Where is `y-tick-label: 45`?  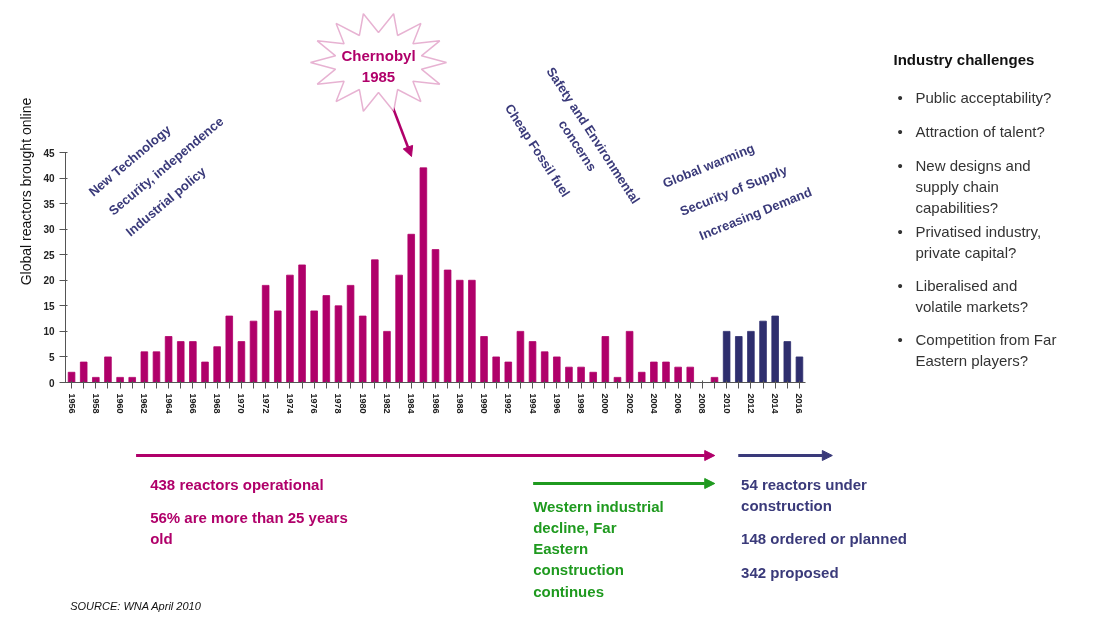
y-tick-label: 45 is located at coordinates (49, 153).